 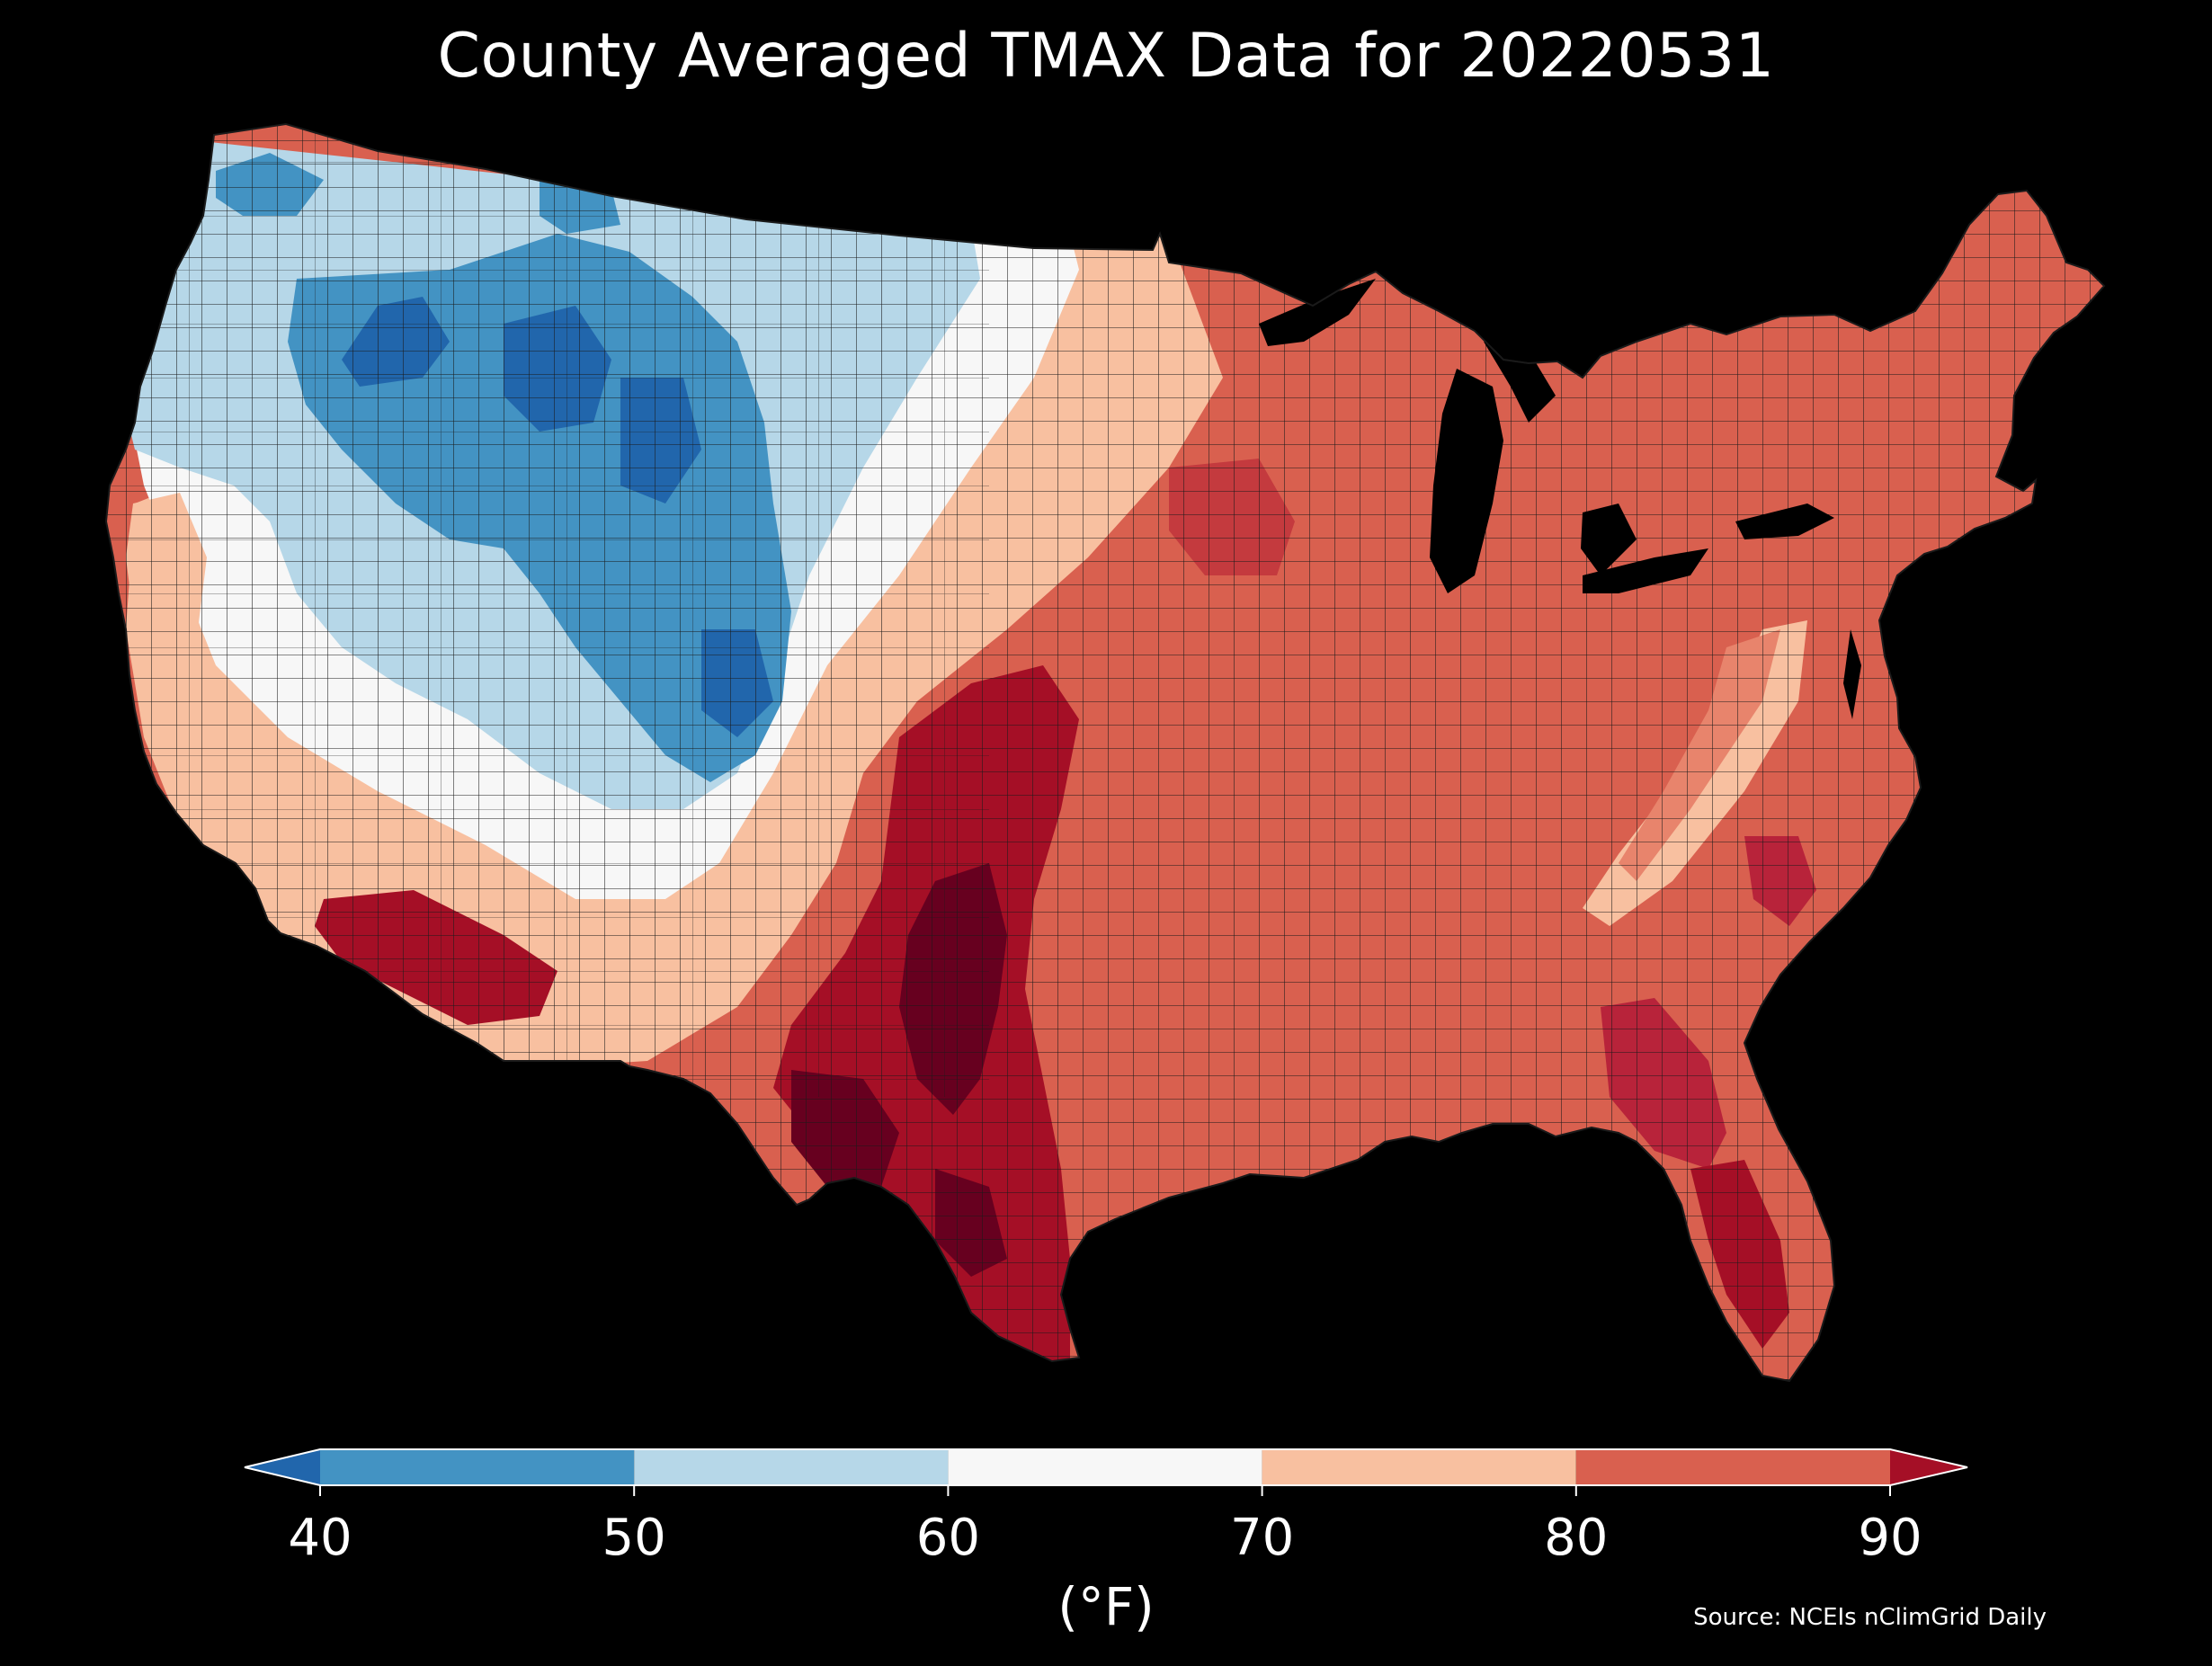 I want to click on map-title: County Averaged TMAX Data for 20220531, so click(x=1106, y=56).